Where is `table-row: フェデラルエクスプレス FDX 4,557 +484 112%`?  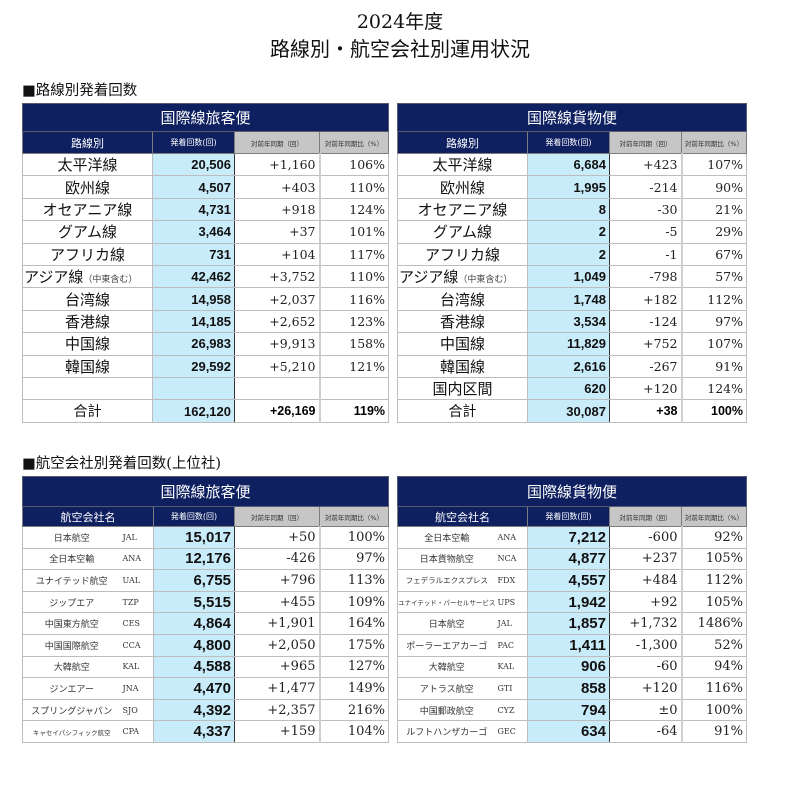 table-row: フェデラルエクスプレス FDX 4,557 +484 112% is located at coordinates (572, 580).